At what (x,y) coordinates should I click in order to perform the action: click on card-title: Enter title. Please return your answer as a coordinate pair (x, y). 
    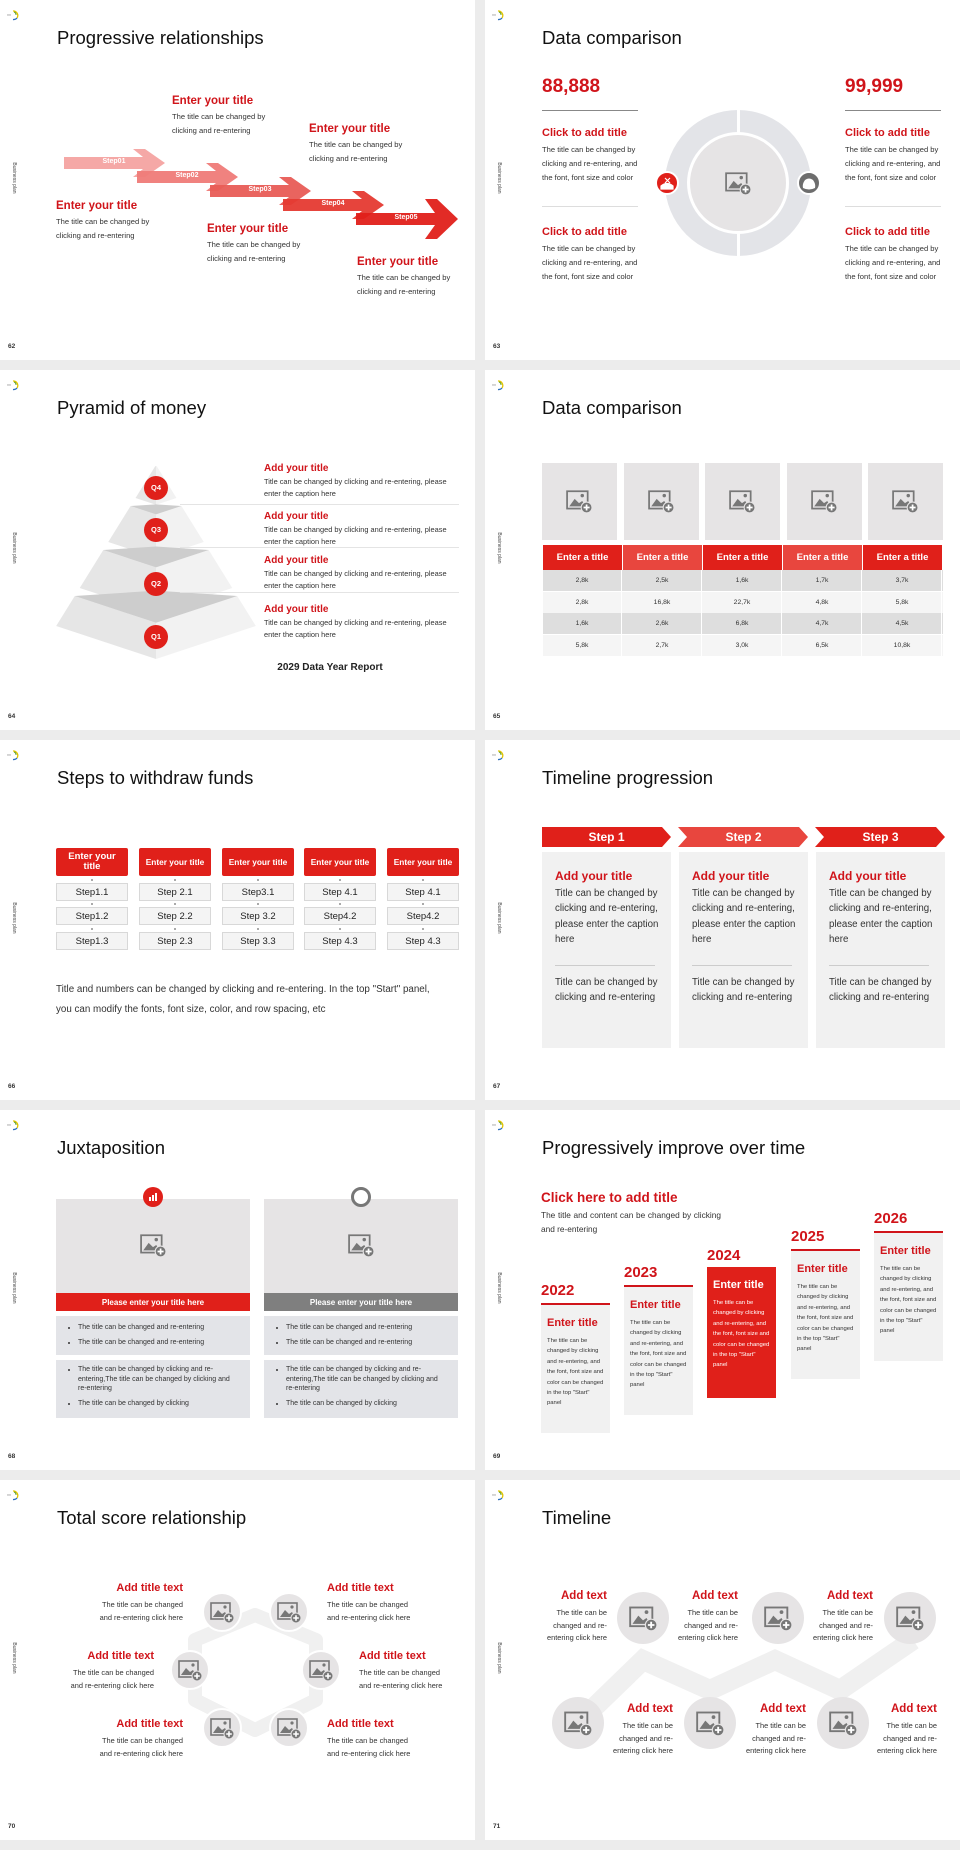
    Looking at the image, I should click on (572, 1323).